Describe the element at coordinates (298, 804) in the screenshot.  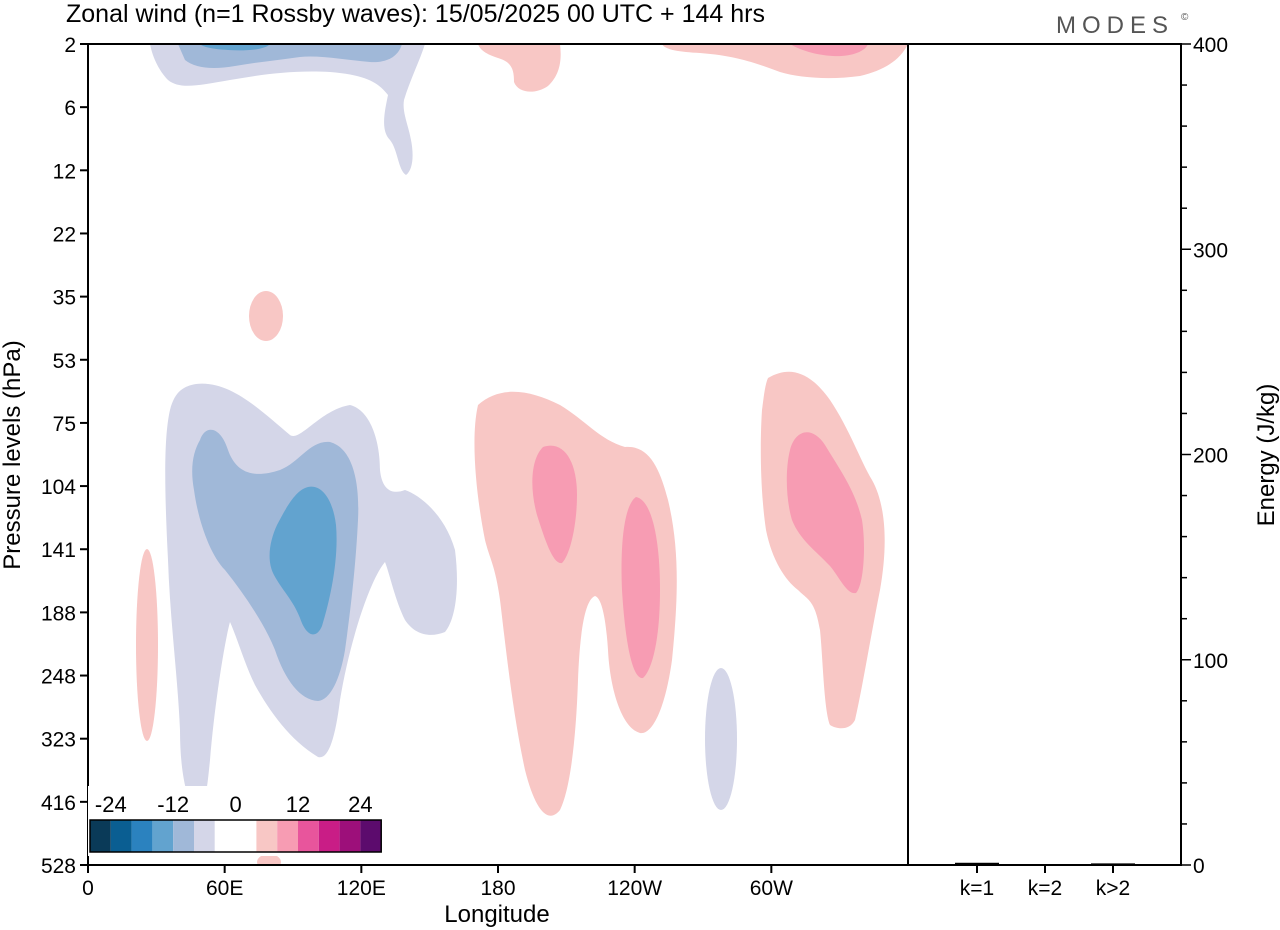
I see `colorbar-label: 12` at that location.